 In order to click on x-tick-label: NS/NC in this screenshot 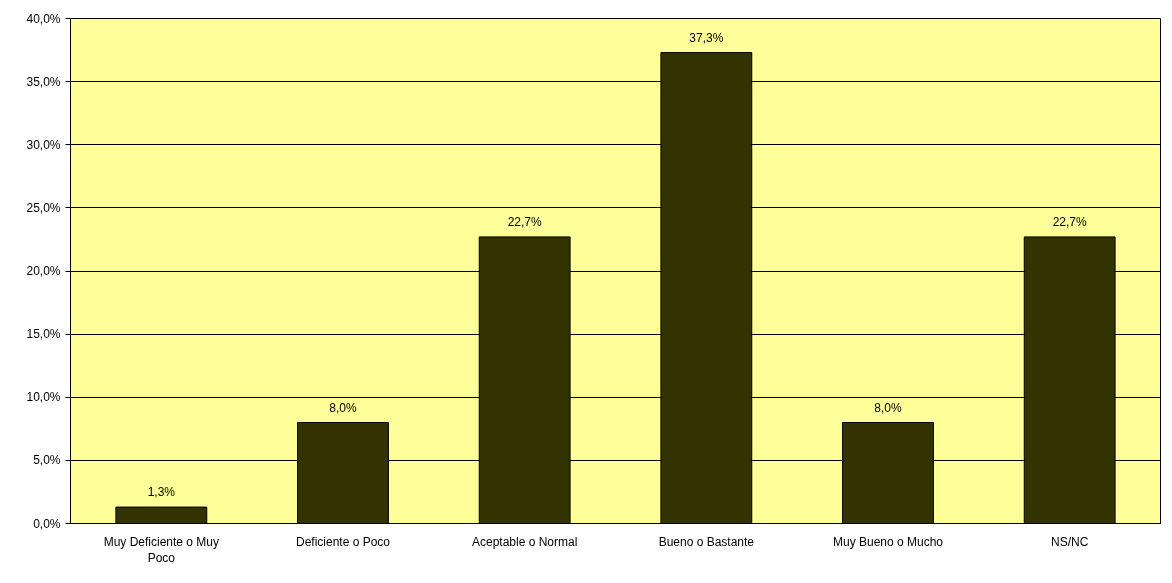, I will do `click(1070, 541)`.